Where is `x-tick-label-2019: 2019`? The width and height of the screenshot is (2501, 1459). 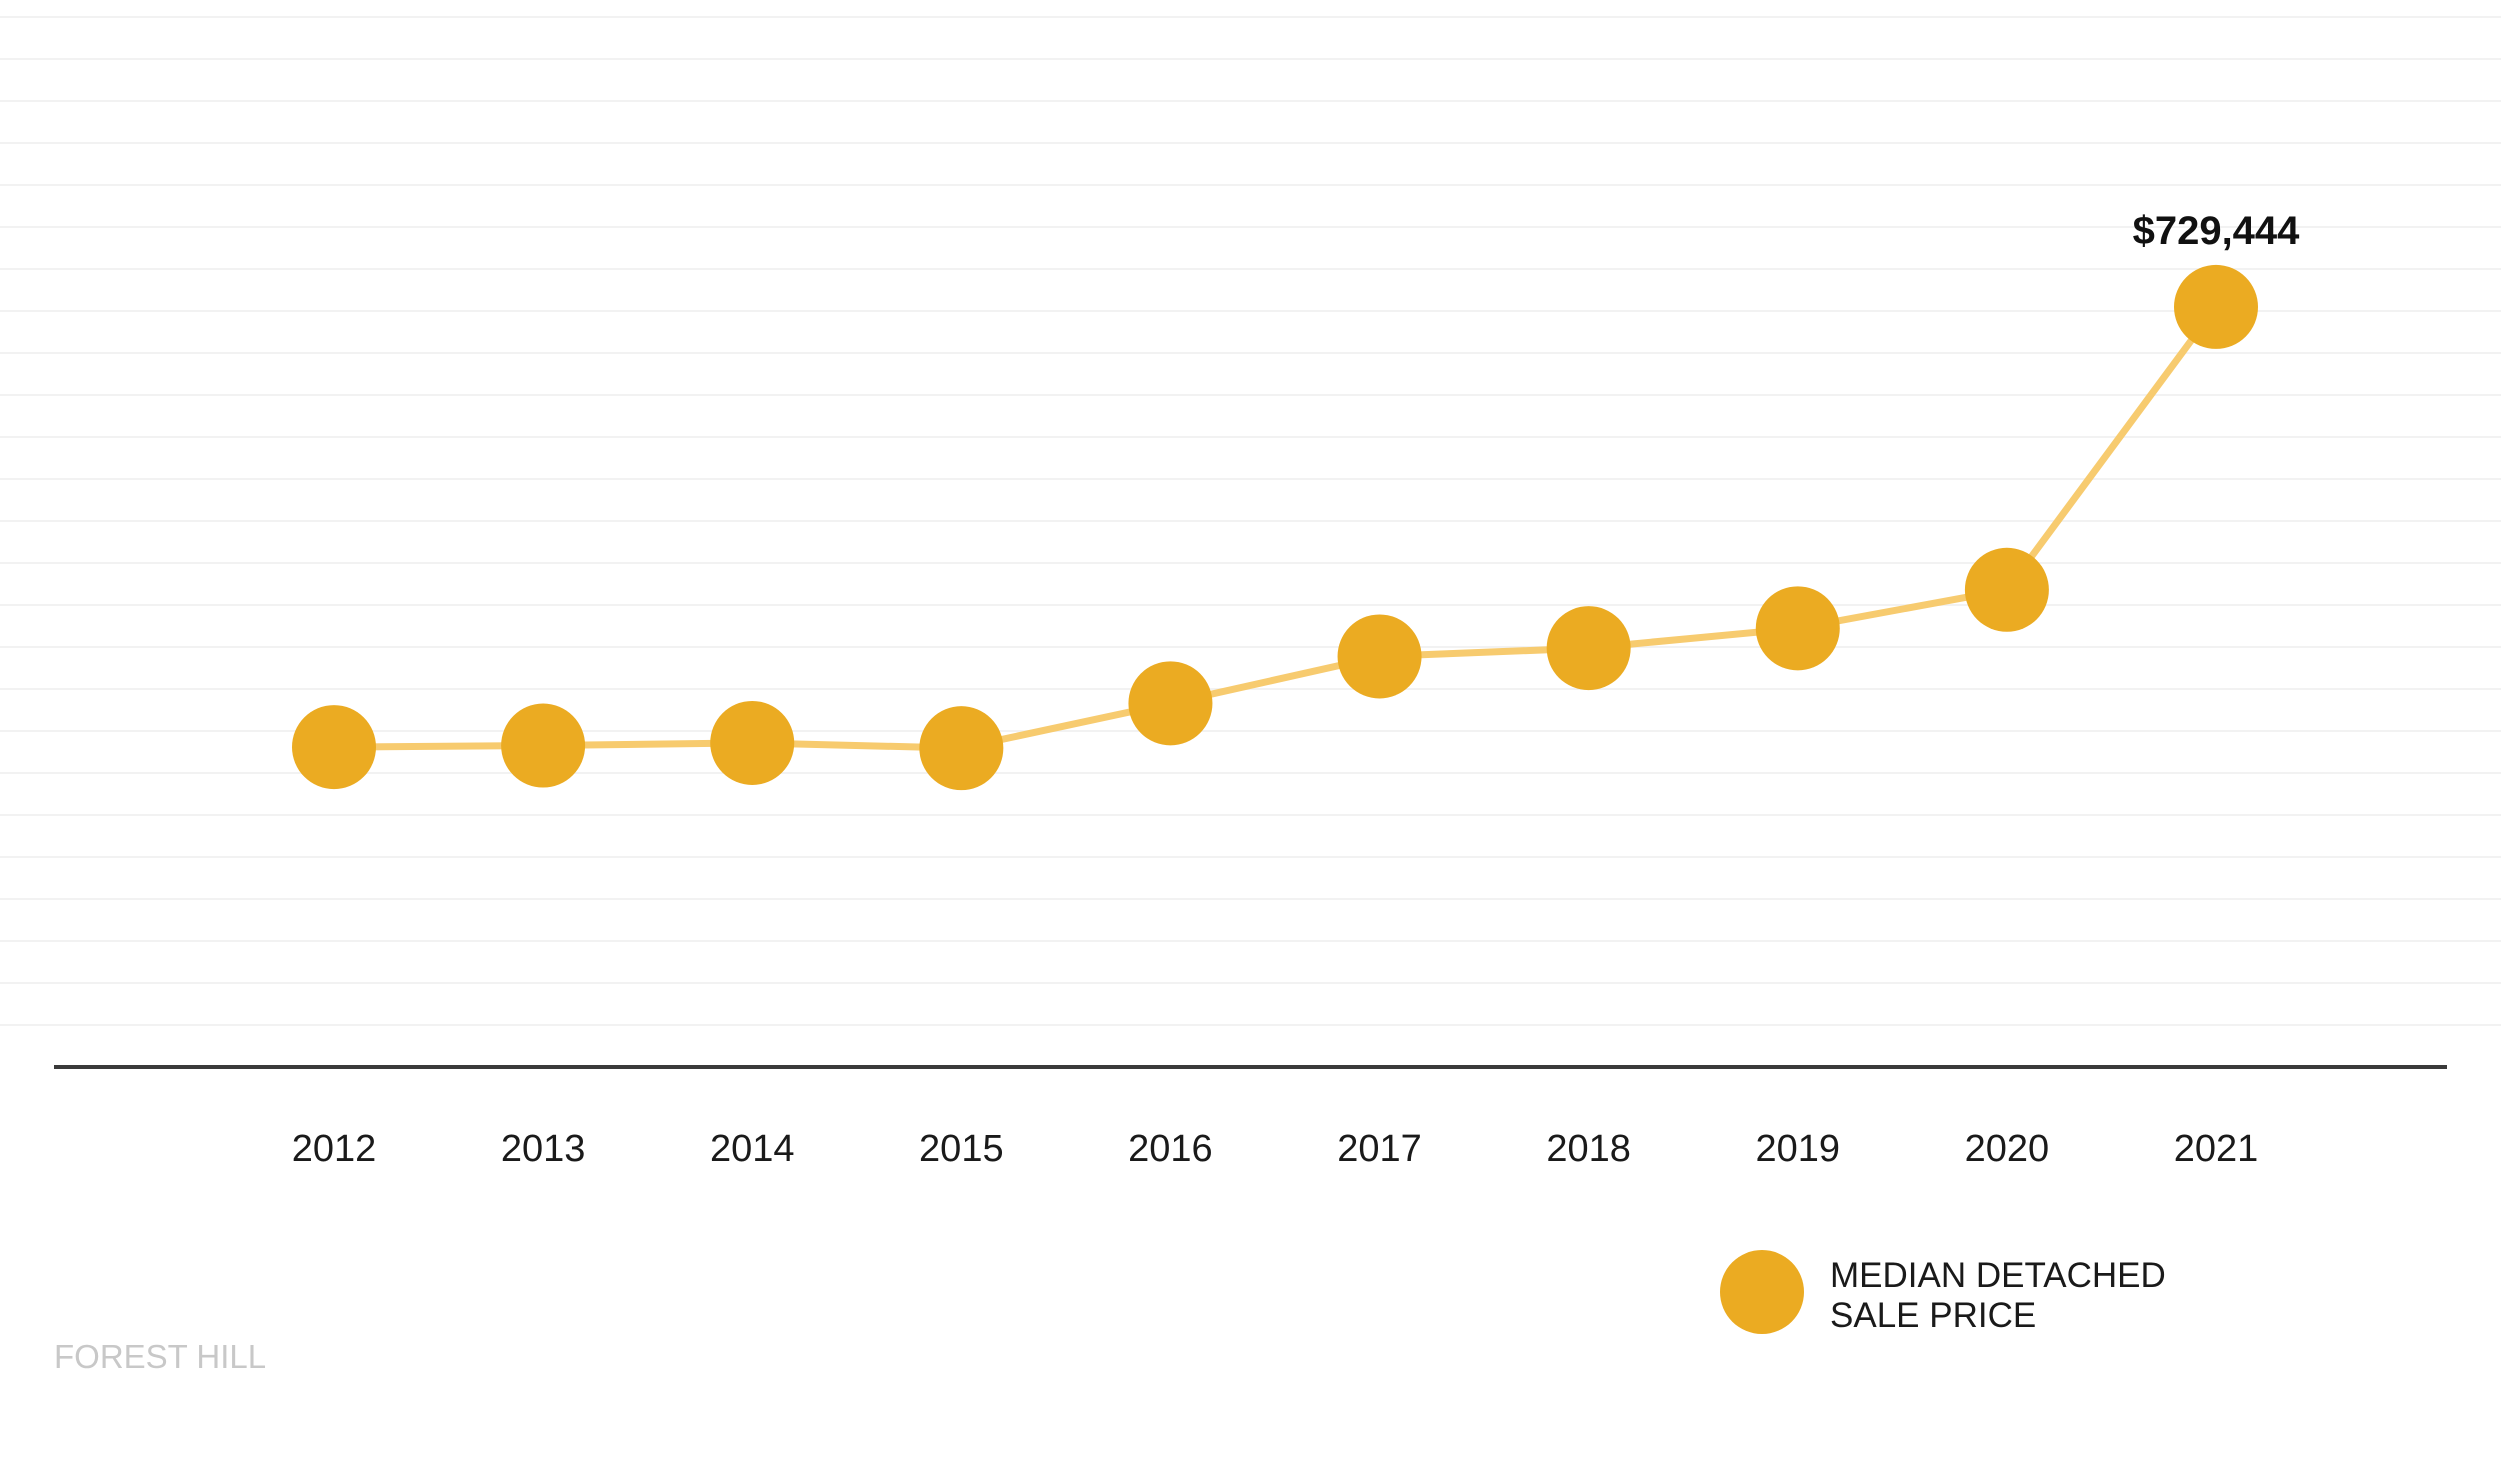 x-tick-label-2019: 2019 is located at coordinates (1798, 1149).